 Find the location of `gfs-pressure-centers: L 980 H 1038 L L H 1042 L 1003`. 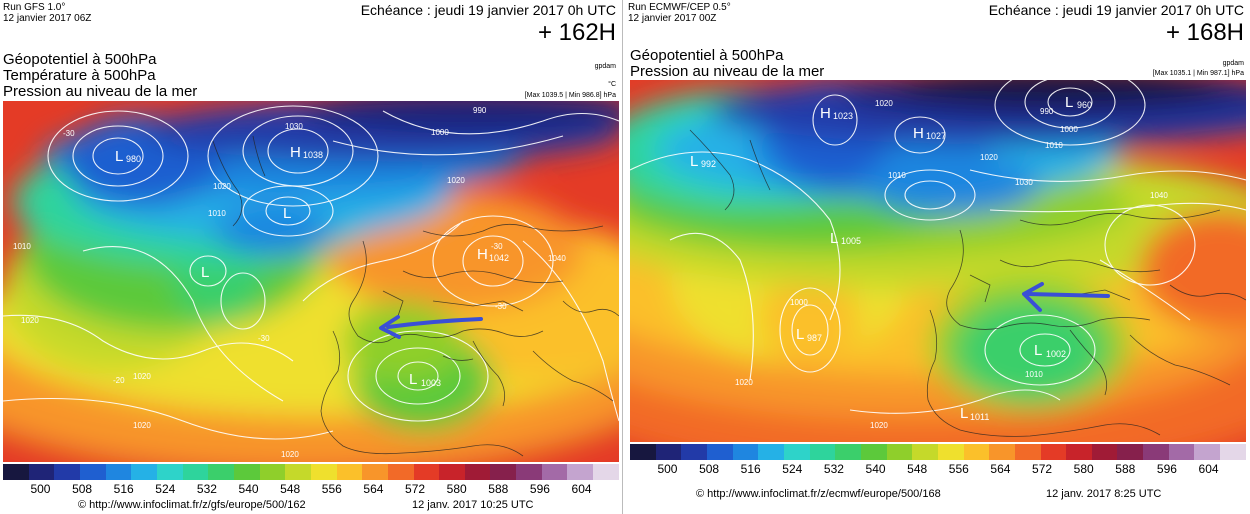

gfs-pressure-centers: L 980 H 1038 L L H 1042 L 1003 is located at coordinates (312, 266).